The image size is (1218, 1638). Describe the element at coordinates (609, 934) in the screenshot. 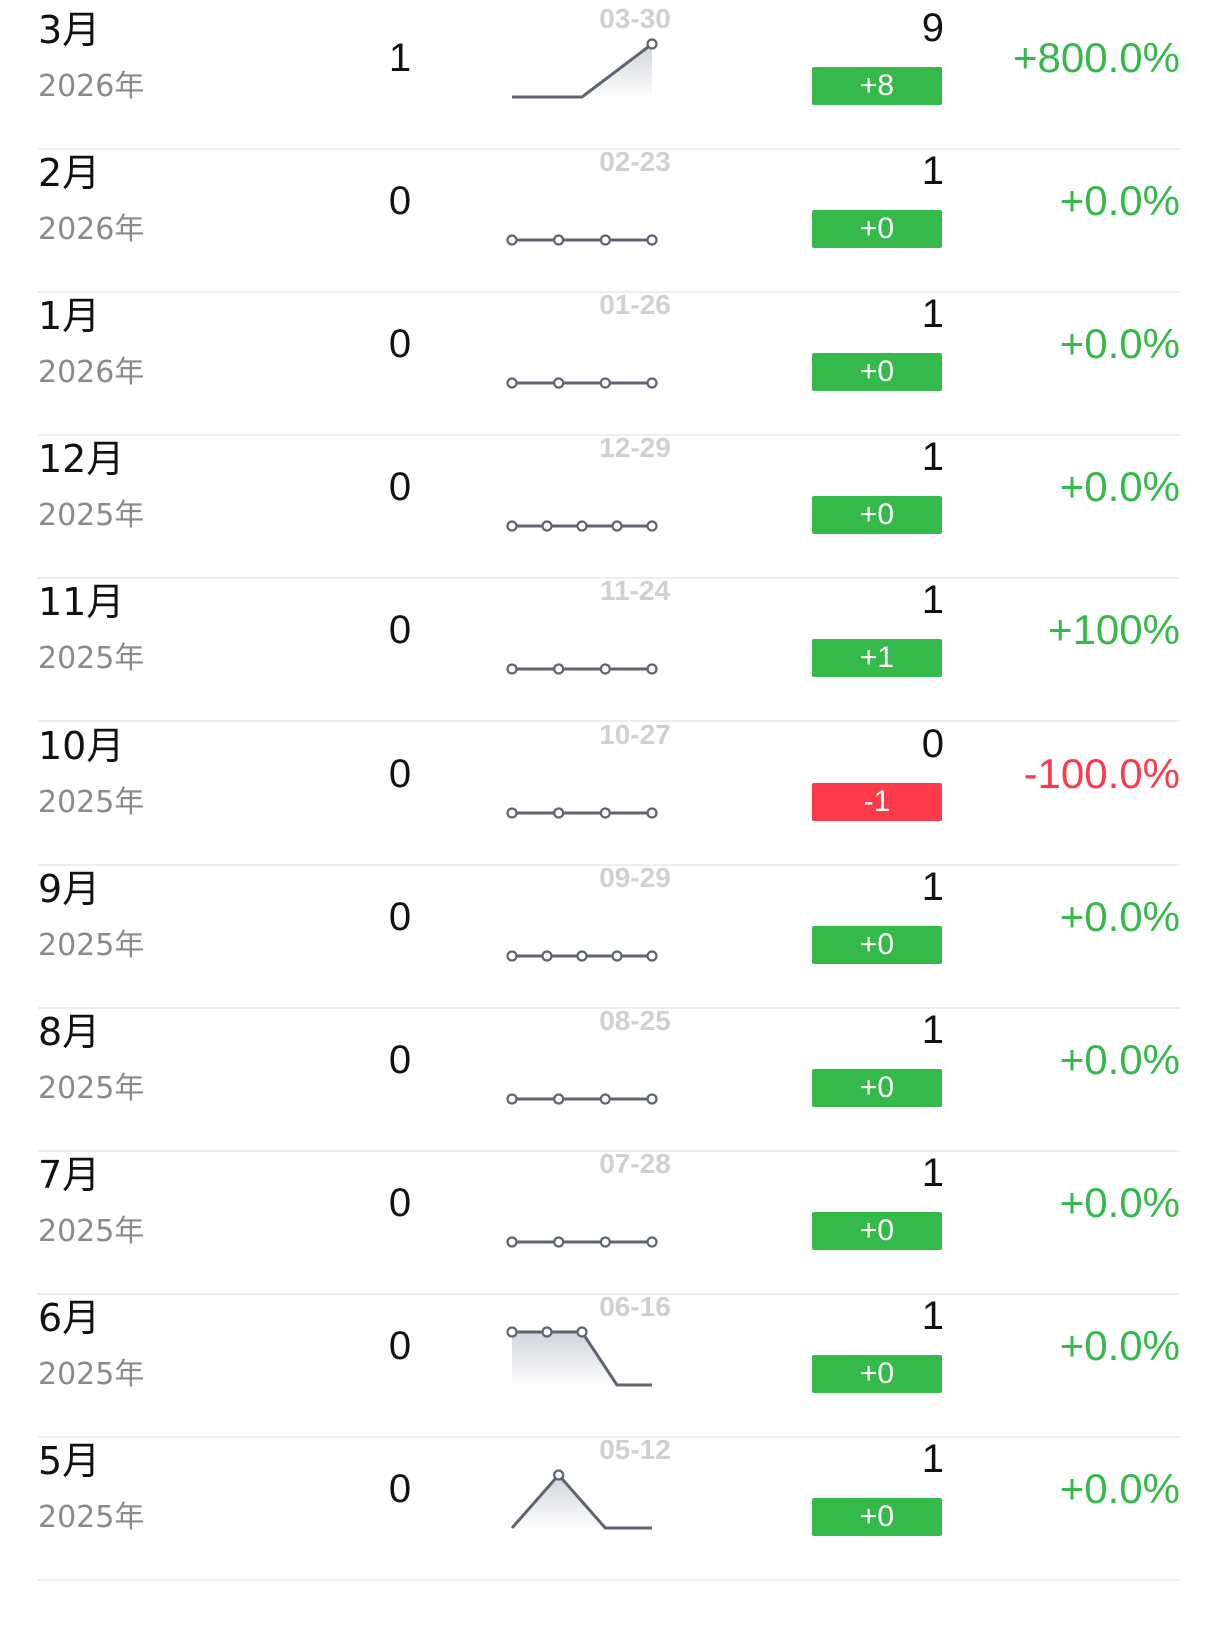

I see `list-item: 9月 2025年 0 09-29 1 +0 +0.0%` at that location.